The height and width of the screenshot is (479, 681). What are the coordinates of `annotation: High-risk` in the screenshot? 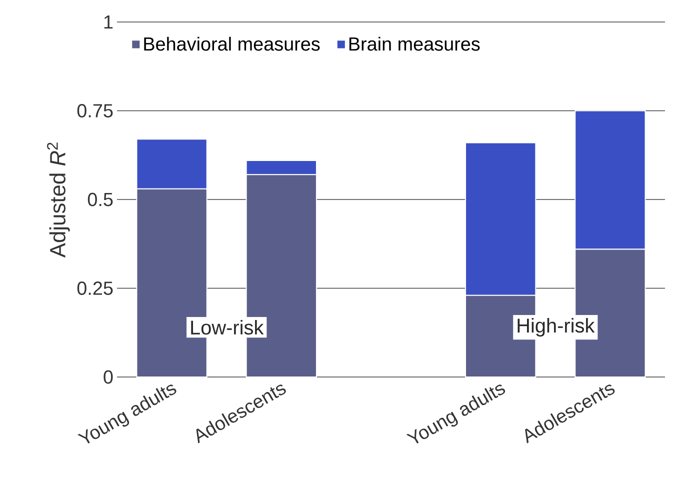 It's located at (556, 327).